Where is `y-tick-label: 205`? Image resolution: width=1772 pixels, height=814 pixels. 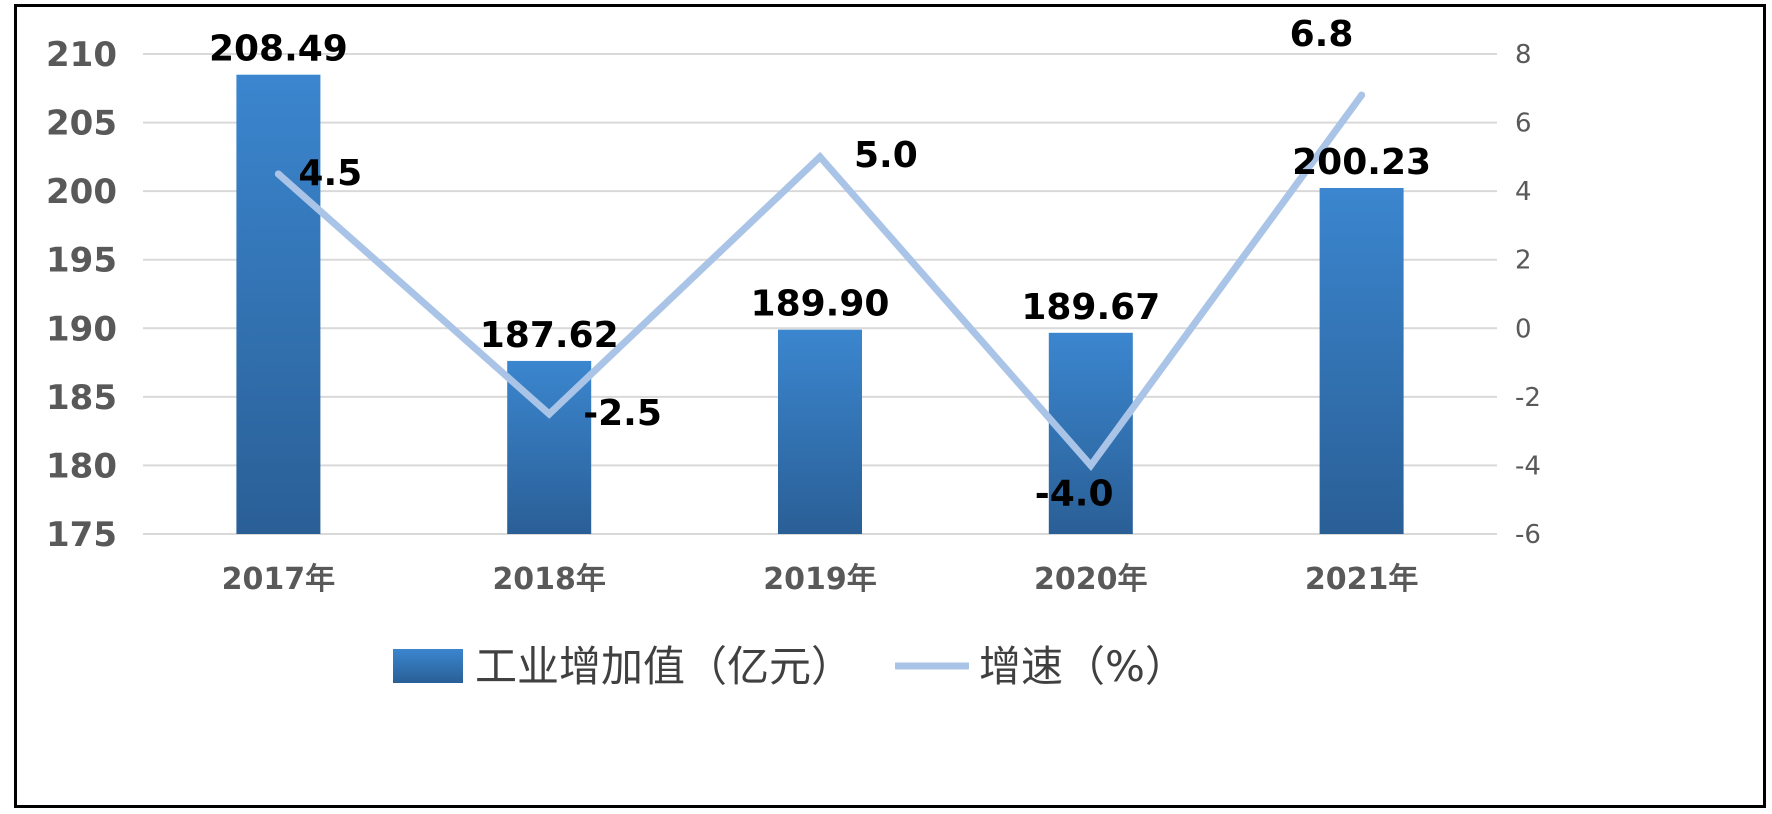 y-tick-label: 205 is located at coordinates (81, 124).